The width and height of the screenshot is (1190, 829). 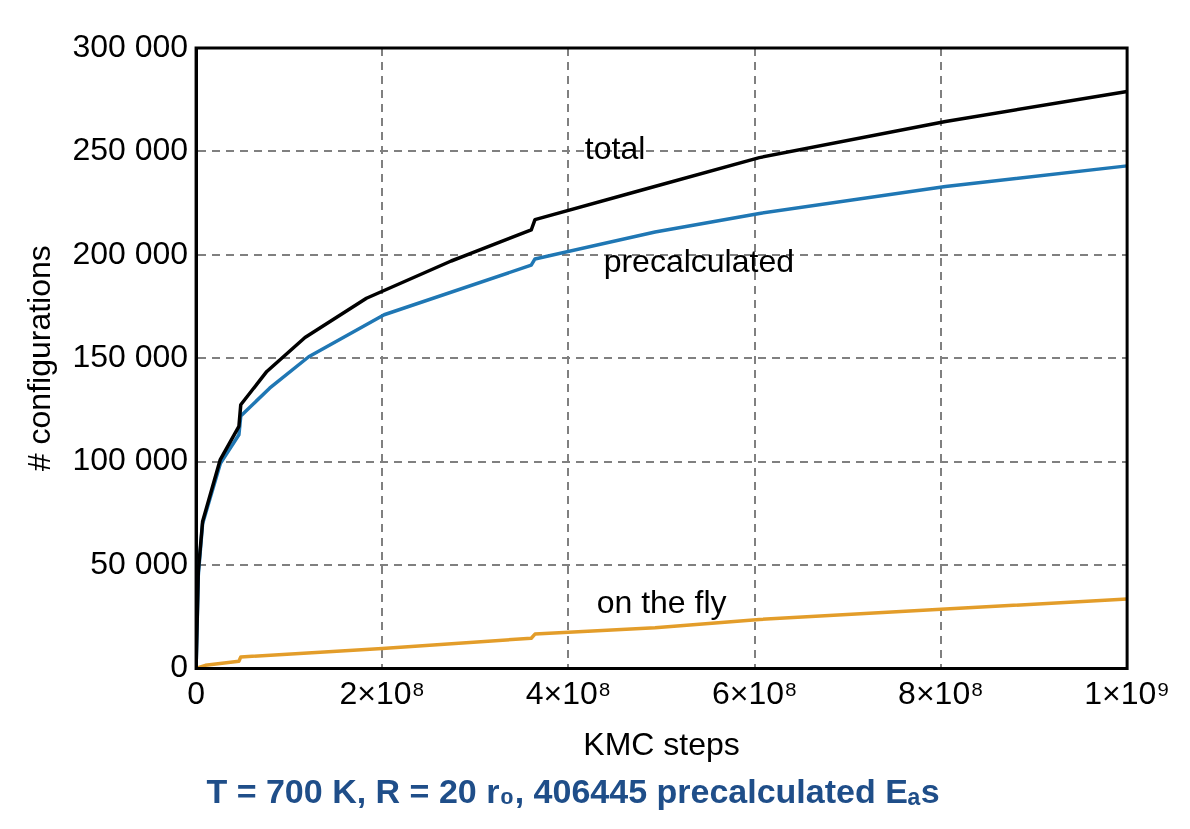 What do you see at coordinates (568, 693) in the screenshot?
I see `x-tick-label: 4×10⁸` at bounding box center [568, 693].